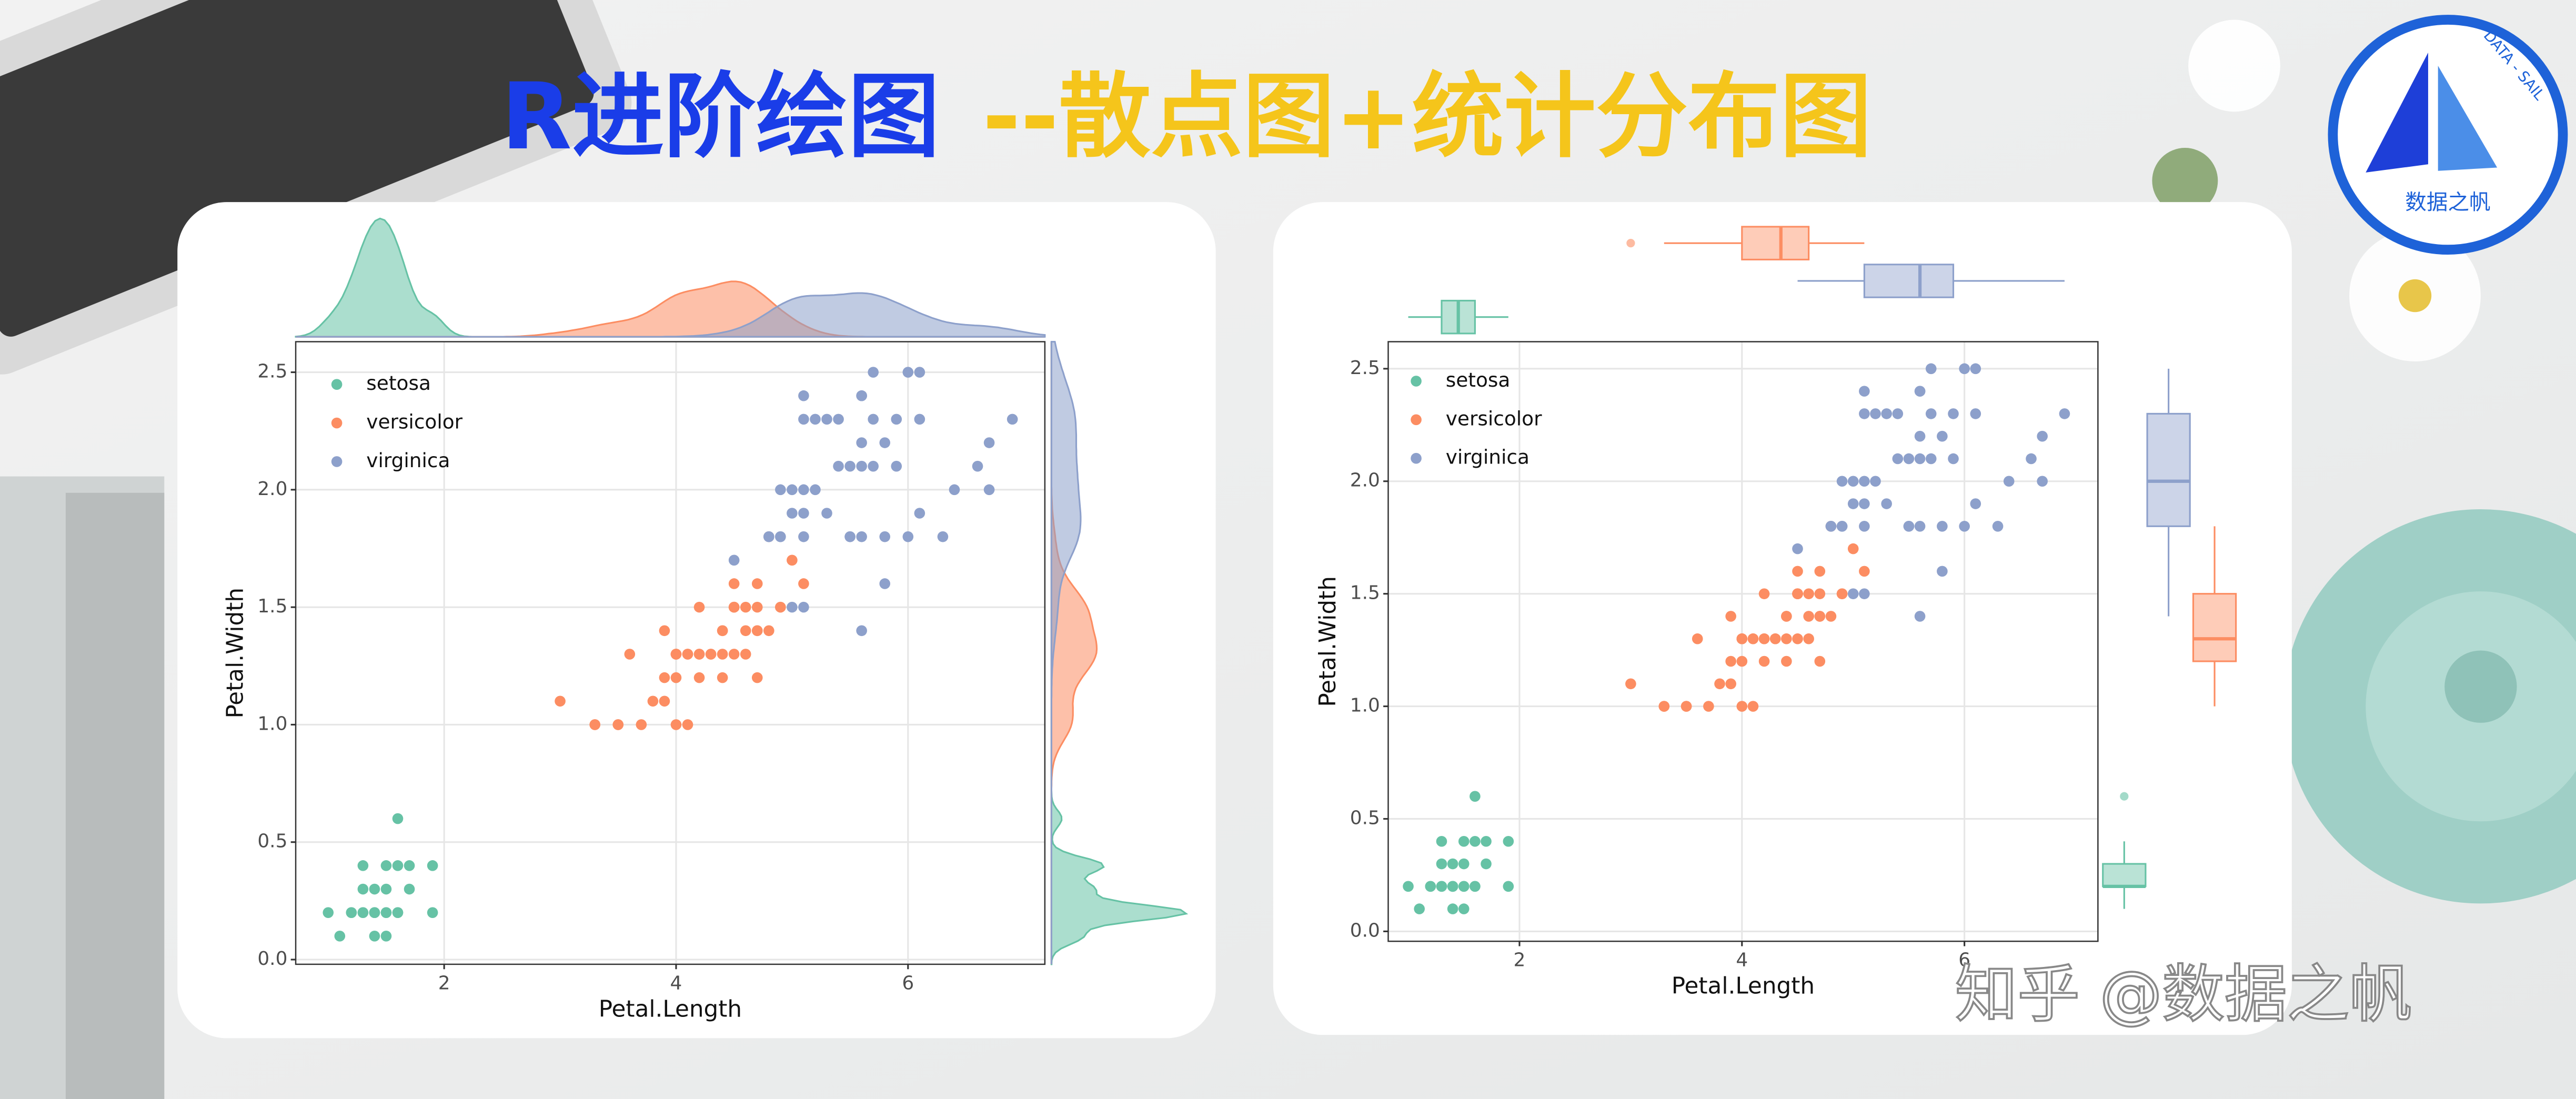 Image resolution: width=2576 pixels, height=1099 pixels. What do you see at coordinates (1365, 368) in the screenshot?
I see `y-tick-label: 2.5` at bounding box center [1365, 368].